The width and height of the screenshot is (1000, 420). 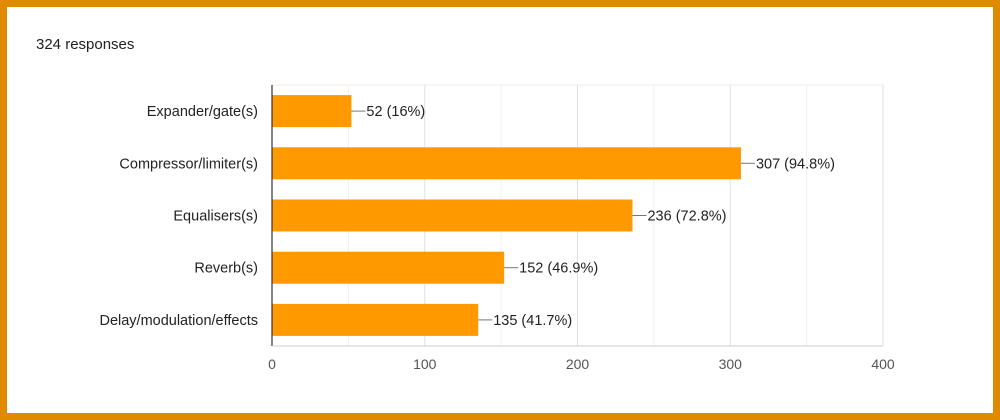 I want to click on x-tick-label: 400, so click(x=883, y=364).